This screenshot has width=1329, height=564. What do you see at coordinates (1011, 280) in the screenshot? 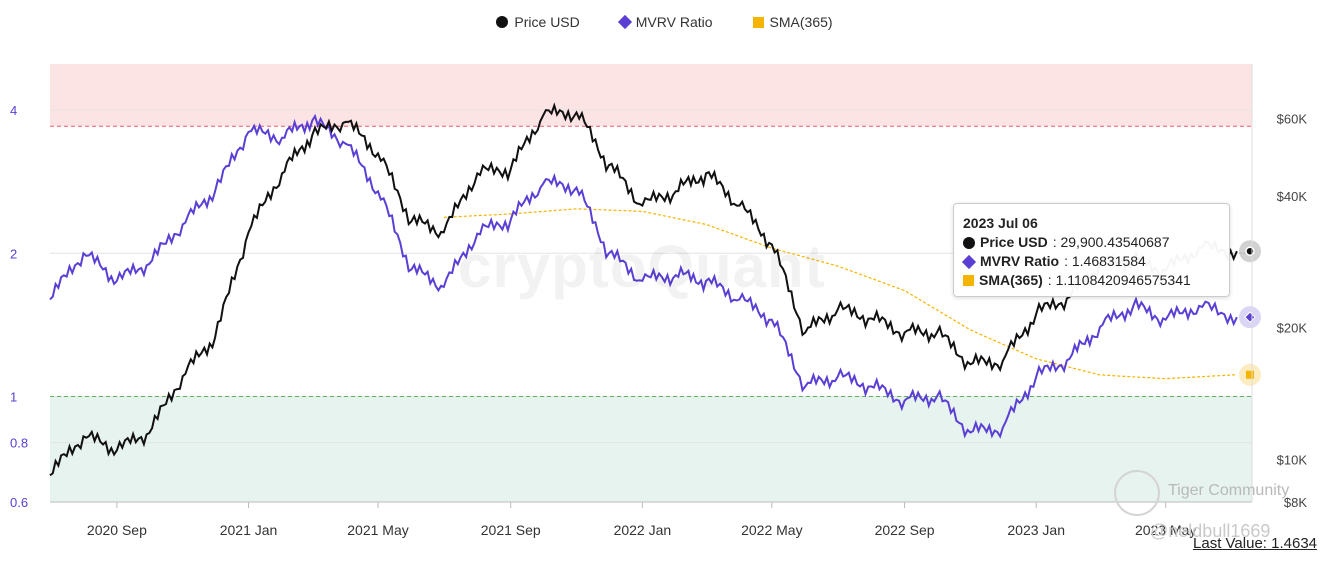
I see `tooltip-sma-label: SMA(365)` at bounding box center [1011, 280].